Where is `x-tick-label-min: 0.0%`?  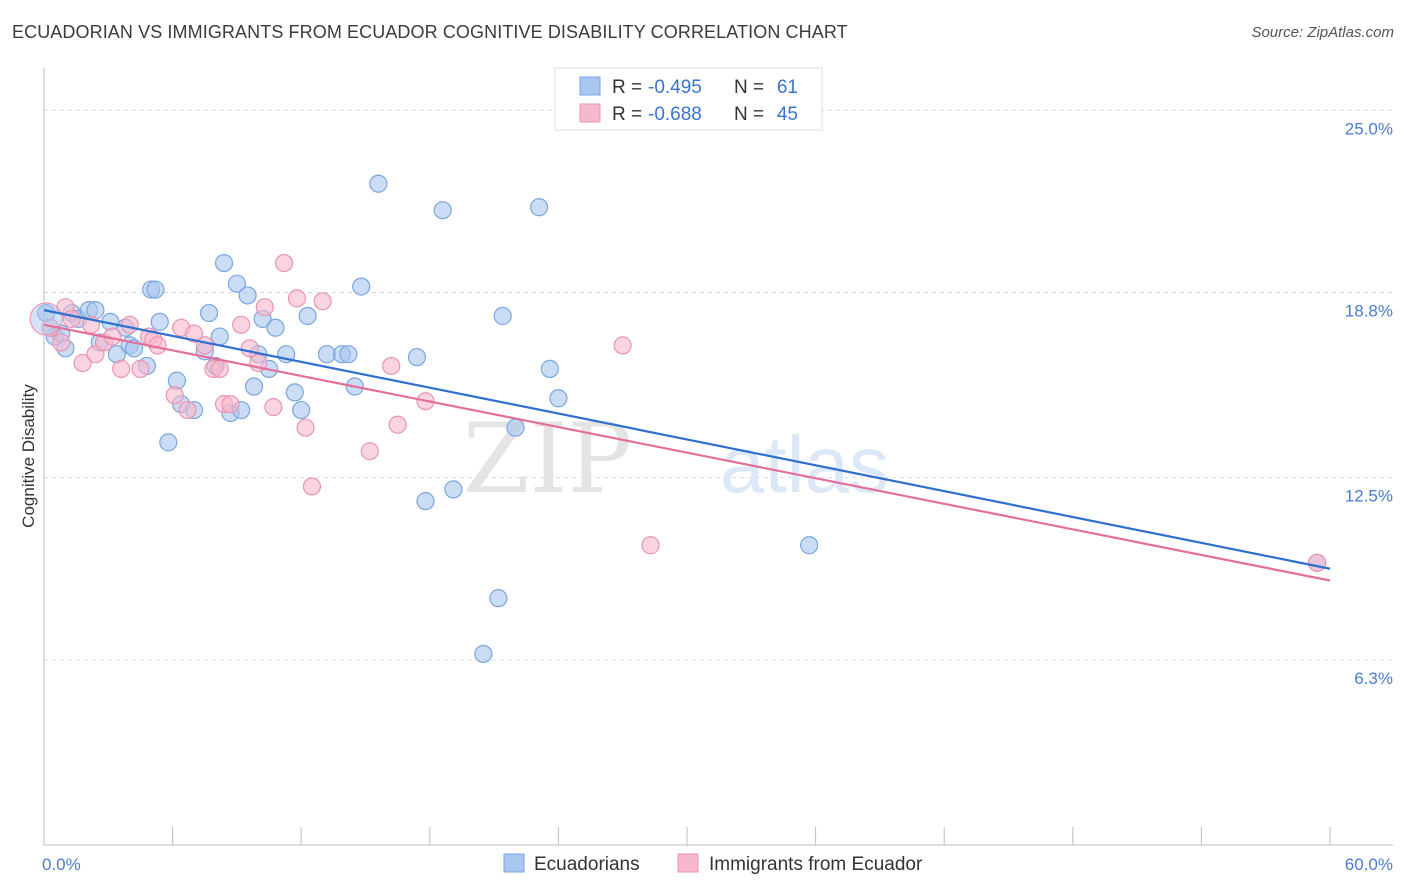
x-tick-label-min: 0.0% is located at coordinates (61, 864).